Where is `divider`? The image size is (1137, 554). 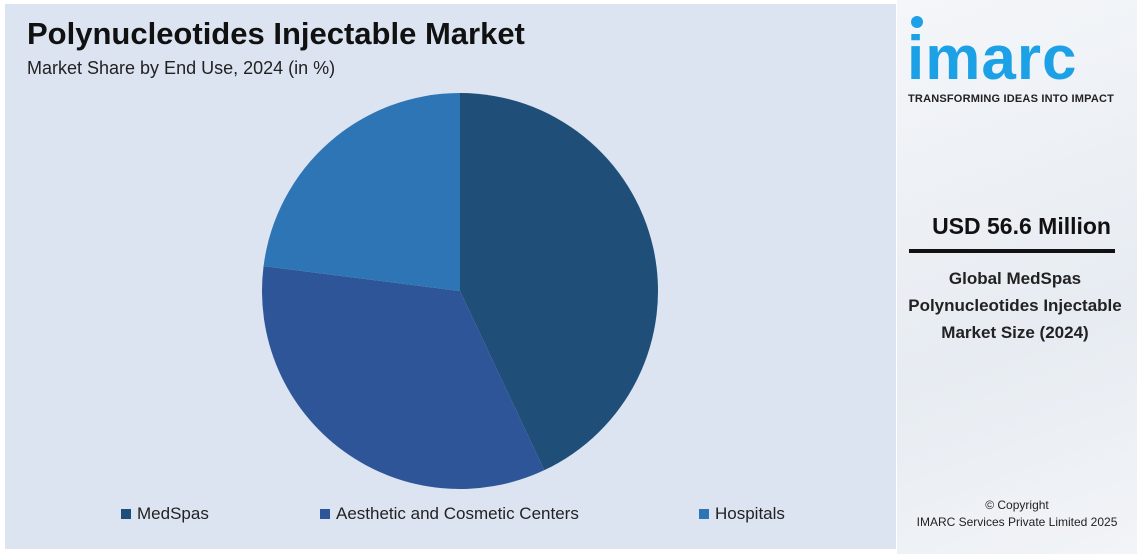 divider is located at coordinates (1012, 251).